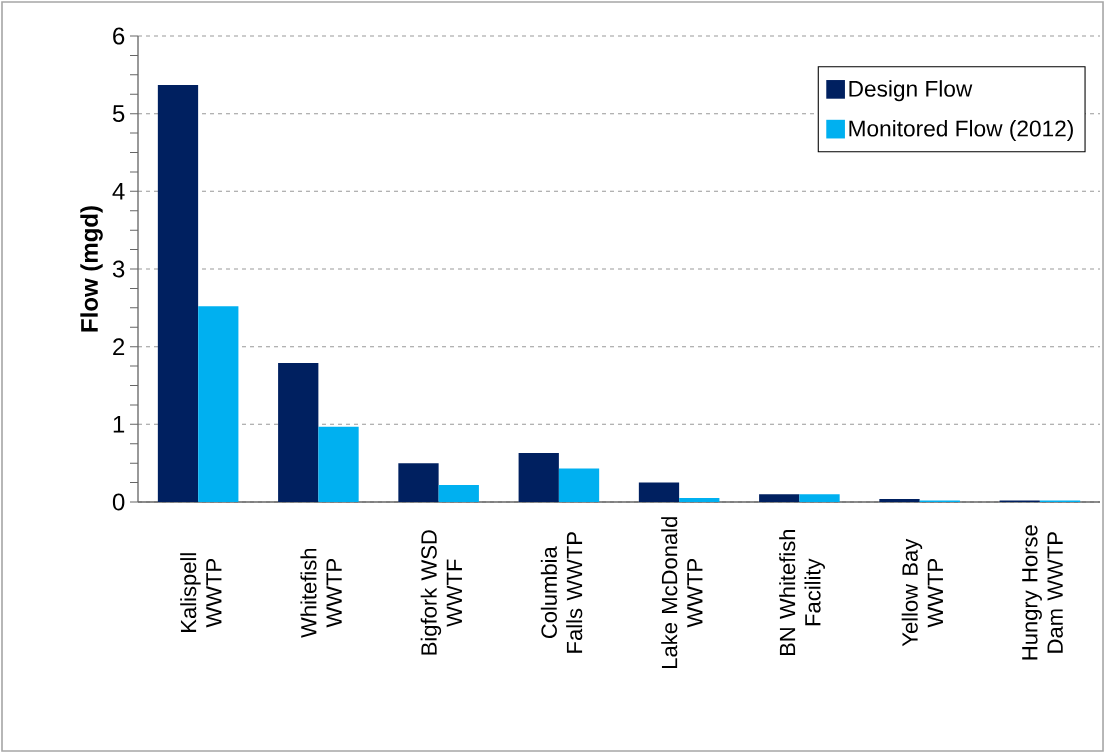 The width and height of the screenshot is (1105, 753). What do you see at coordinates (119, 424) in the screenshot?
I see `y-tick-label: 1` at bounding box center [119, 424].